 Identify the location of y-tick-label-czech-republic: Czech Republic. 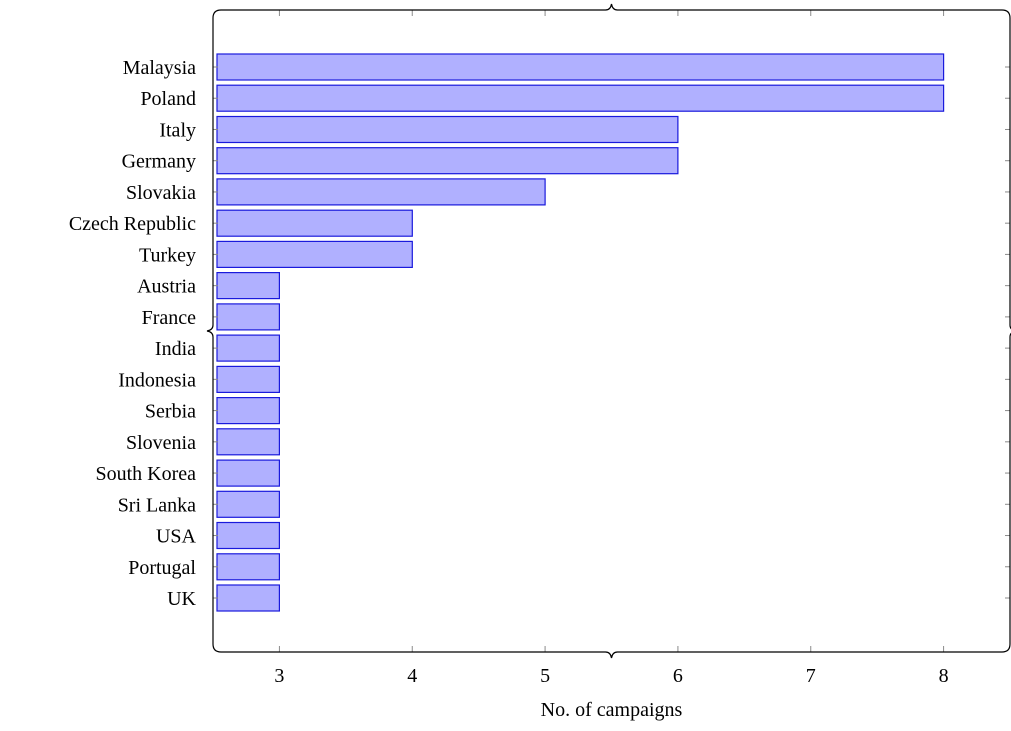
(132, 224).